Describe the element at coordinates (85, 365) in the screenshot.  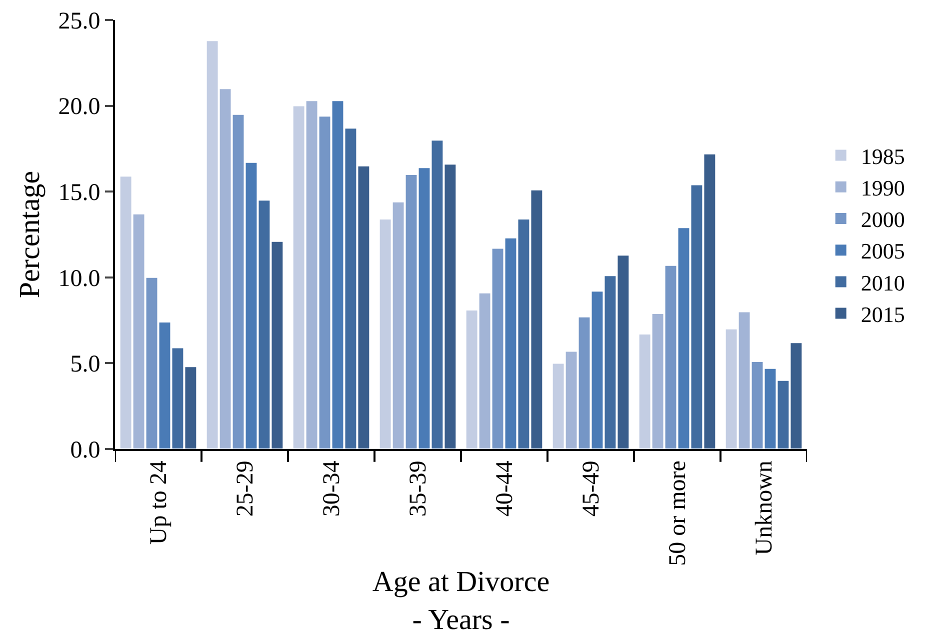
I see `y-tick-label: 5.0` at that location.